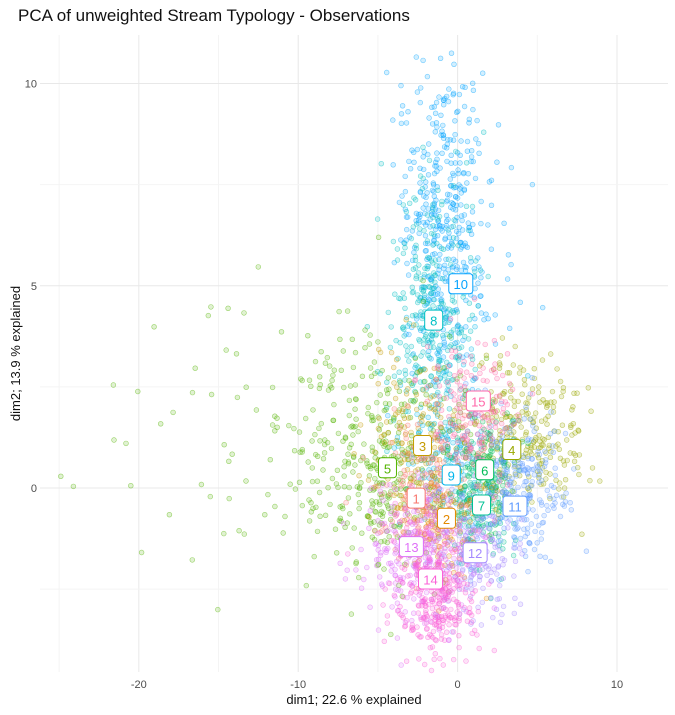 This screenshot has height=715, width=675. I want to click on cluster-label-2: 2, so click(446, 518).